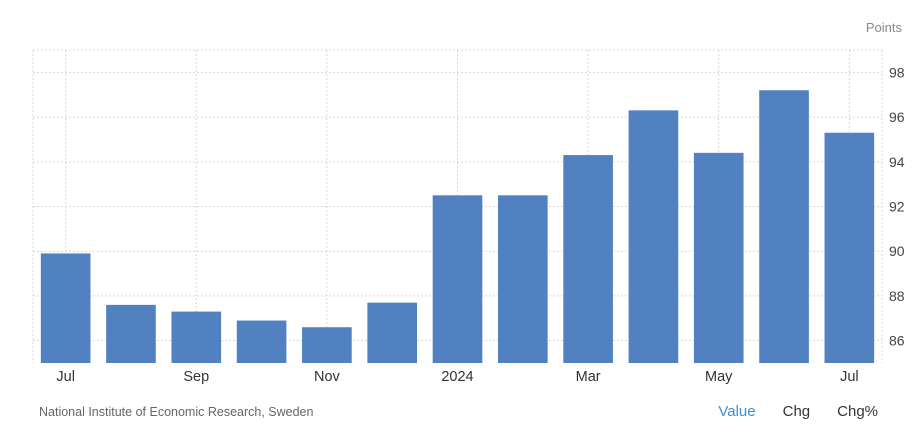  What do you see at coordinates (653, 236) in the screenshot?
I see `bar-apr-2024` at bounding box center [653, 236].